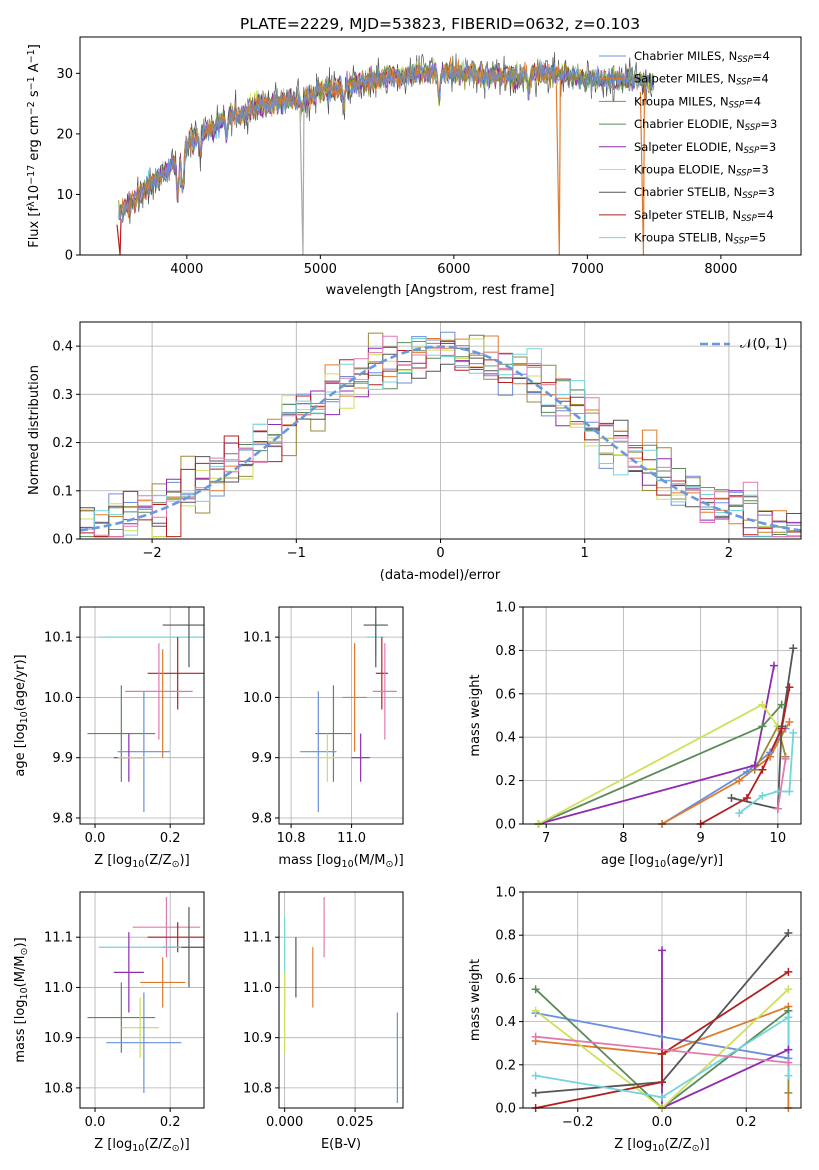  What do you see at coordinates (778, 838) in the screenshot?
I see `x-tick-label: 10` at bounding box center [778, 838].